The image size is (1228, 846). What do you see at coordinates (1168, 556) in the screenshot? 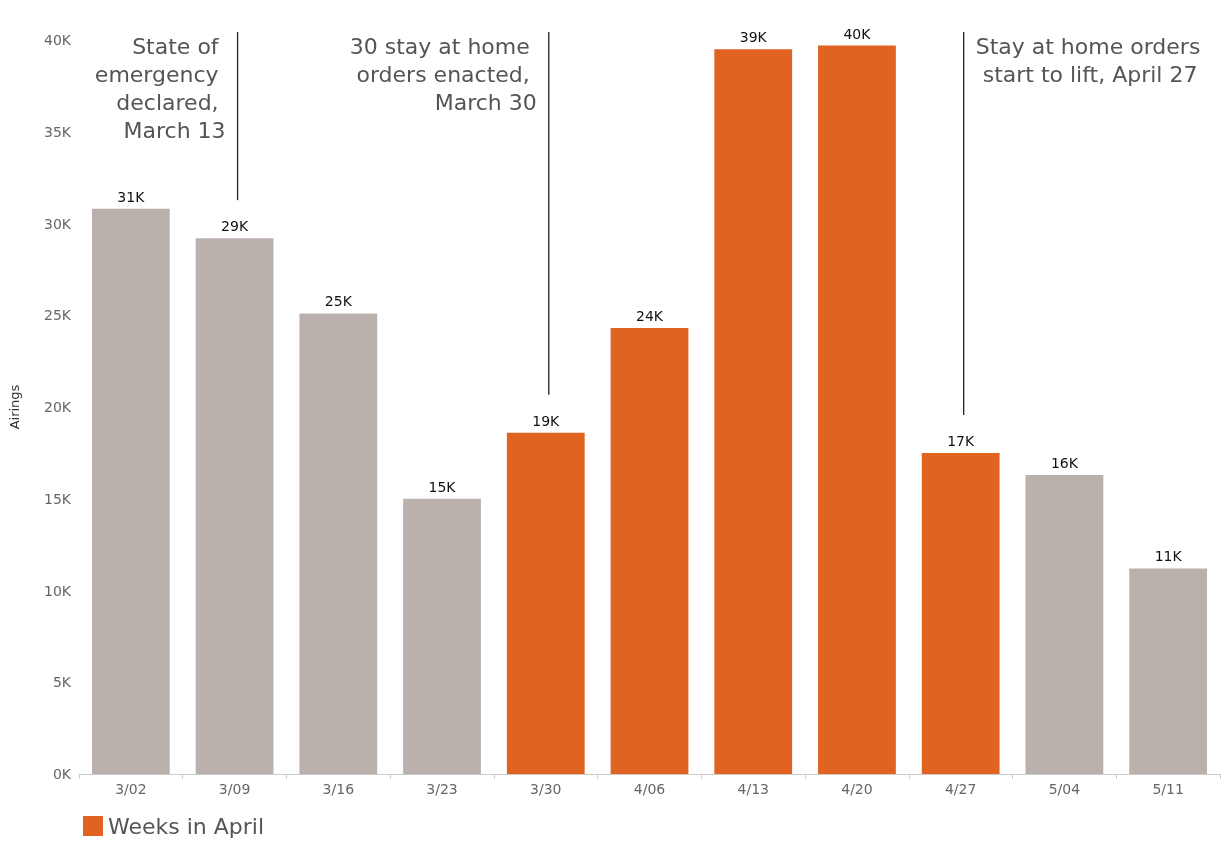
I see `data-label: 11K` at bounding box center [1168, 556].